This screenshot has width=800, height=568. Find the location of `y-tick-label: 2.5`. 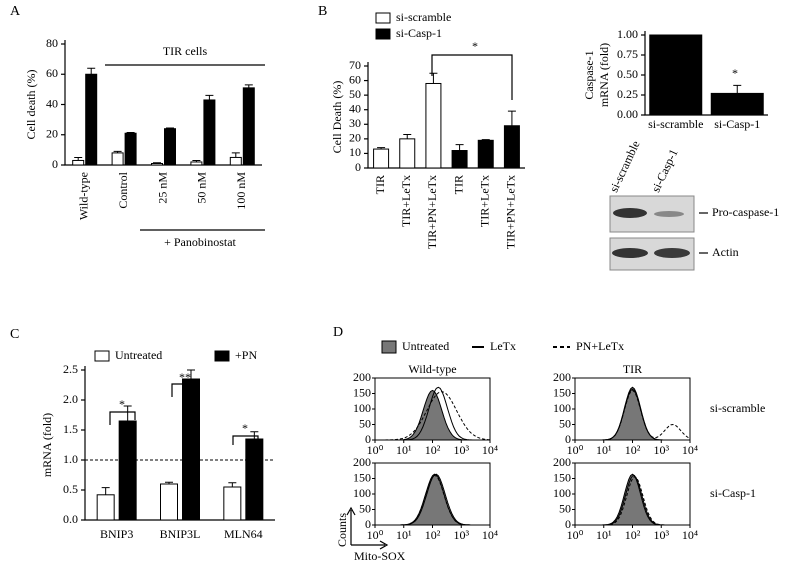

y-tick-label: 2.5 is located at coordinates (70, 369).